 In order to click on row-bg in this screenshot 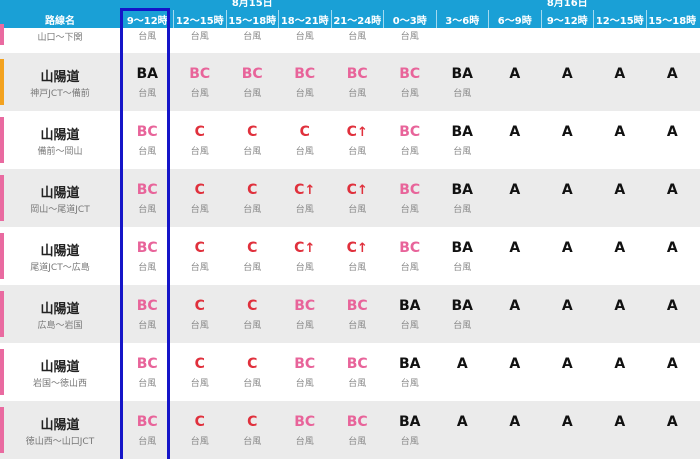, I will do `click(350, 40)`.